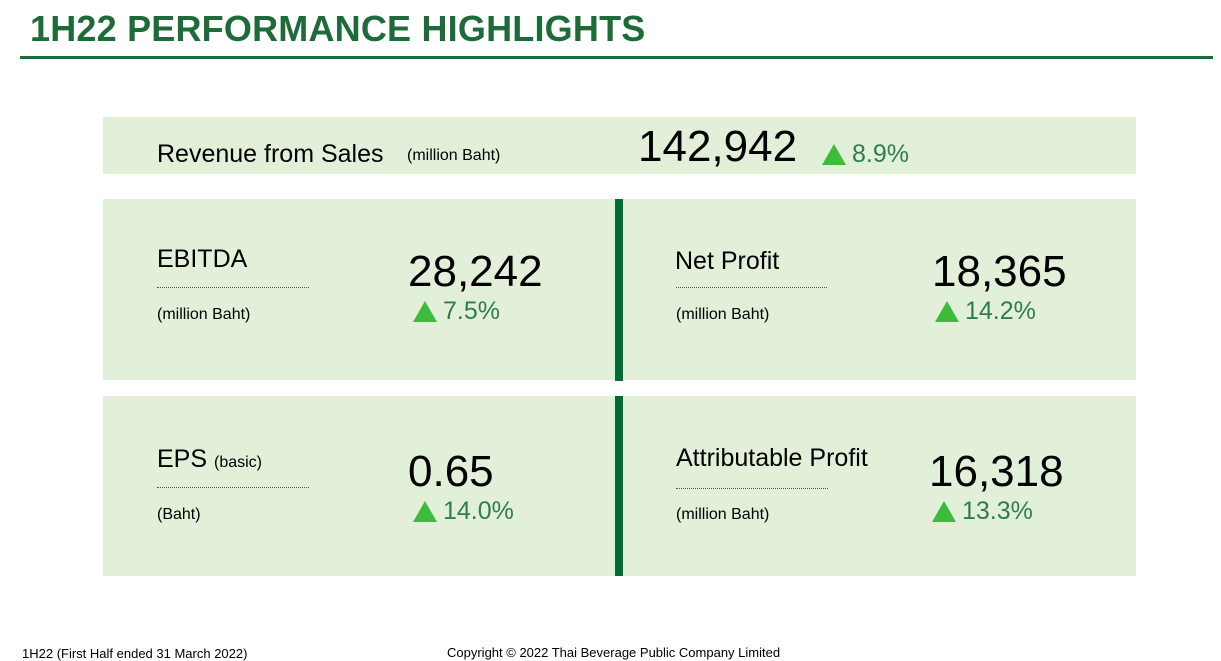 The width and height of the screenshot is (1221, 661). I want to click on revenue-change: 8.9%, so click(865, 154).